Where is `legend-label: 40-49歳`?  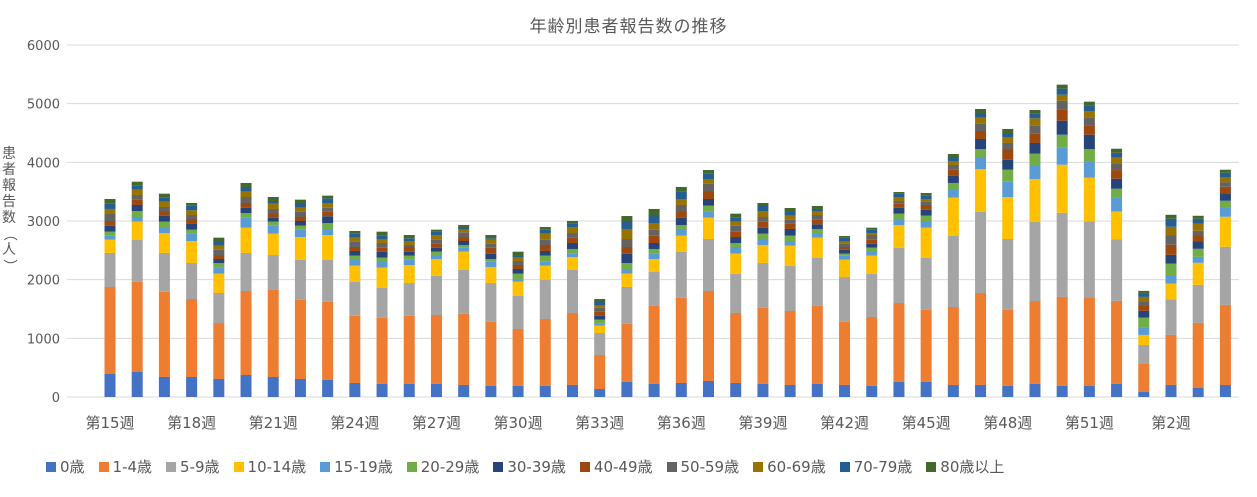 legend-label: 40-49歳 is located at coordinates (623, 467).